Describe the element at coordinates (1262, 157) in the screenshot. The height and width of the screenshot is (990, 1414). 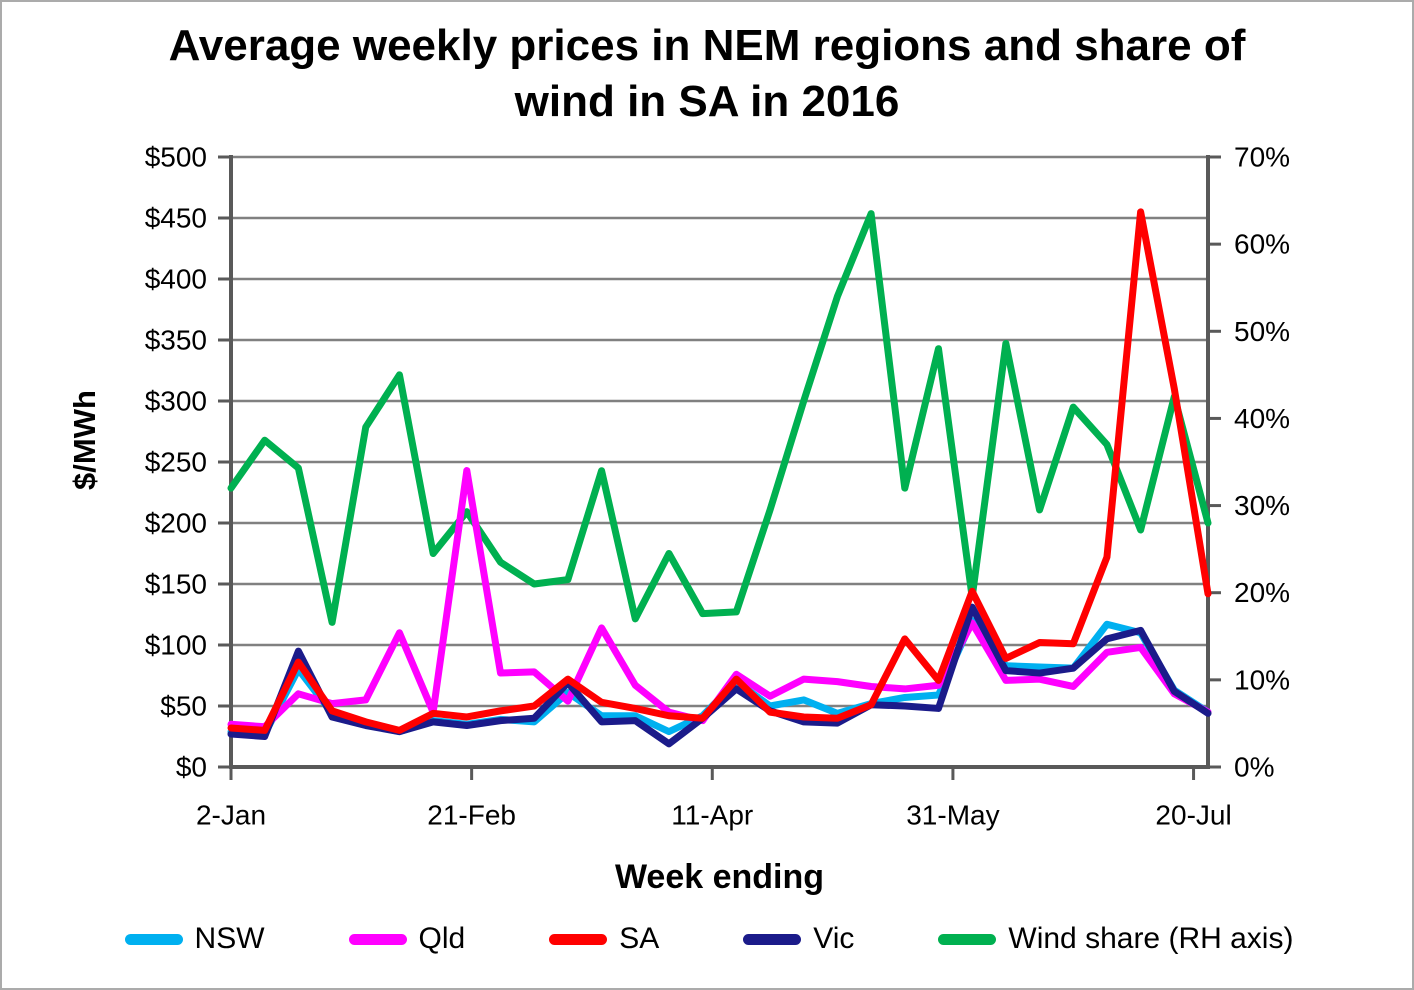
I see `y-right-tick-label: 70%` at that location.